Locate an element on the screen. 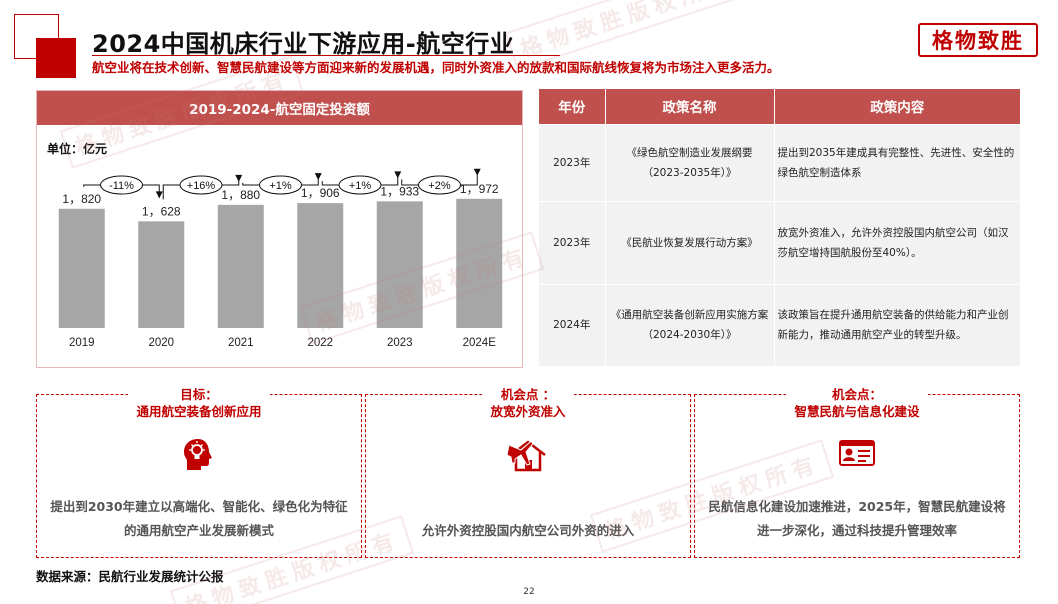 The width and height of the screenshot is (1058, 604). chart-x-tick-label: 2019 is located at coordinates (82, 343).